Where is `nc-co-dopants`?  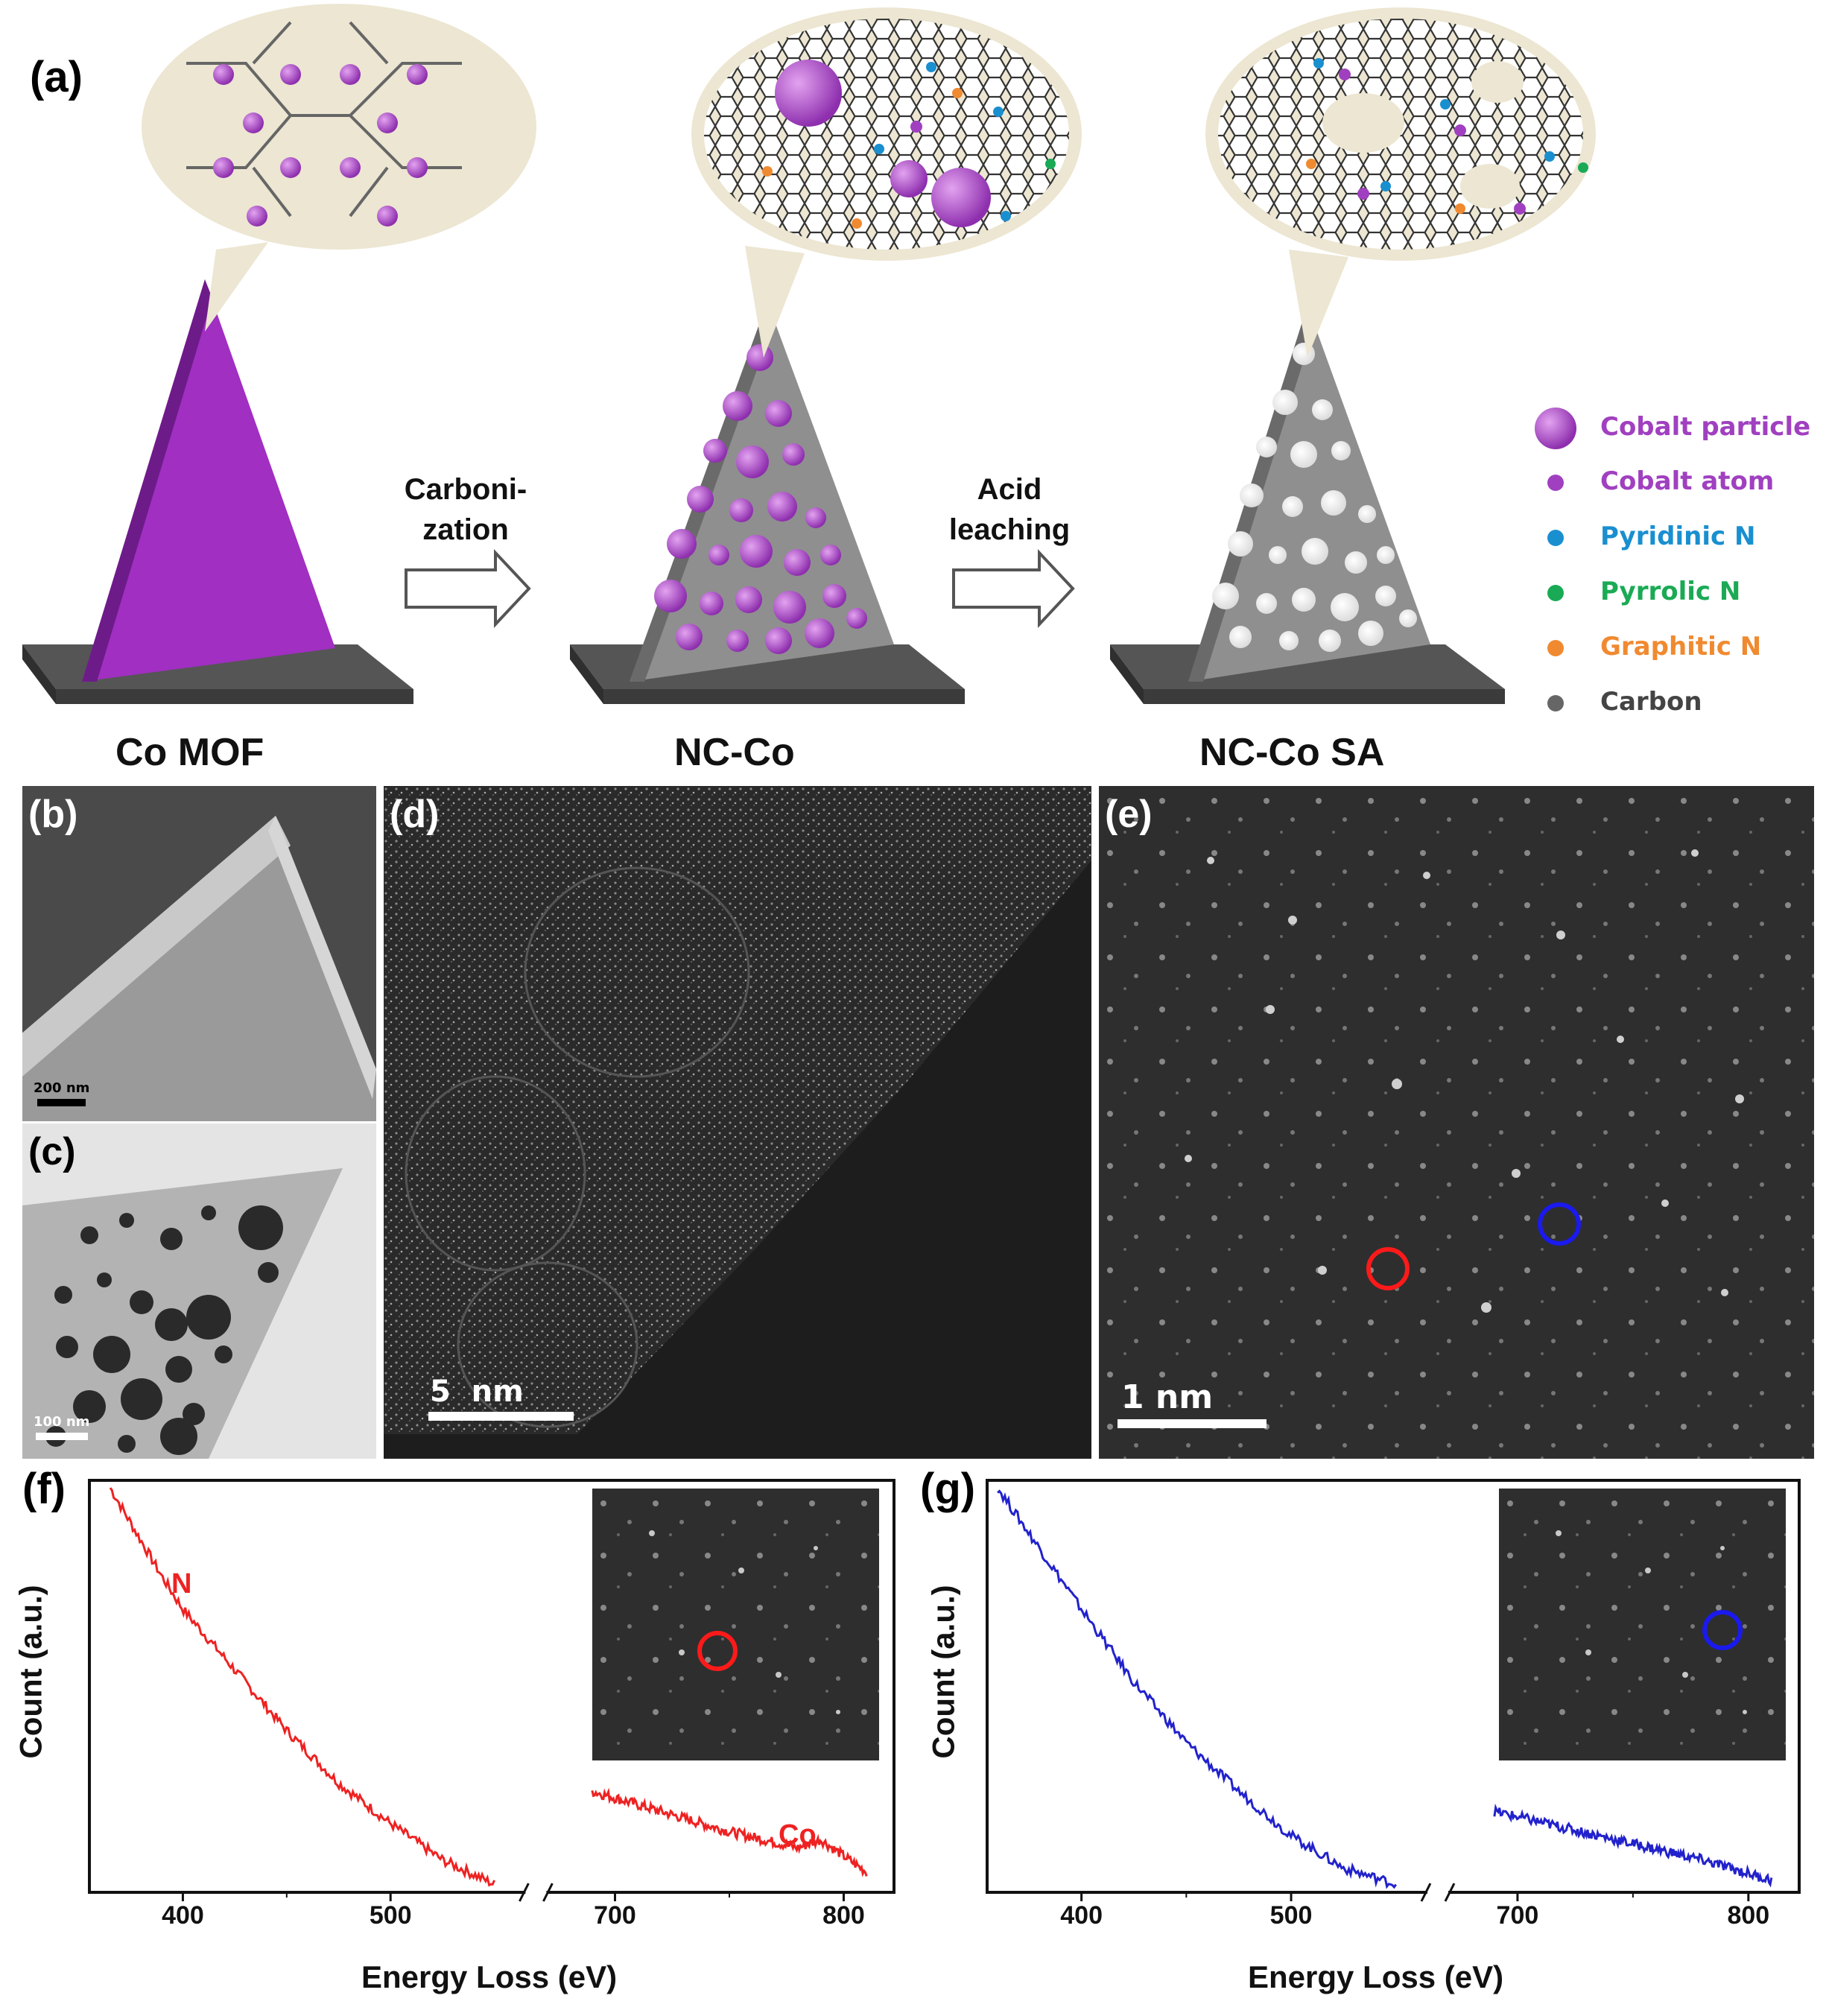
nc-co-dopants is located at coordinates (909, 145).